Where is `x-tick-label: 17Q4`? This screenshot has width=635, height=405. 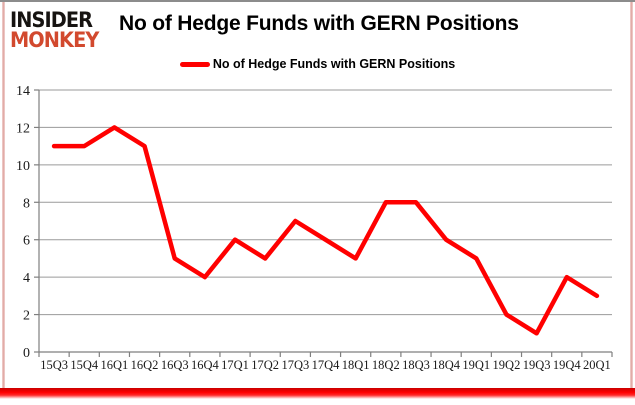 x-tick-label: 17Q4 is located at coordinates (326, 365).